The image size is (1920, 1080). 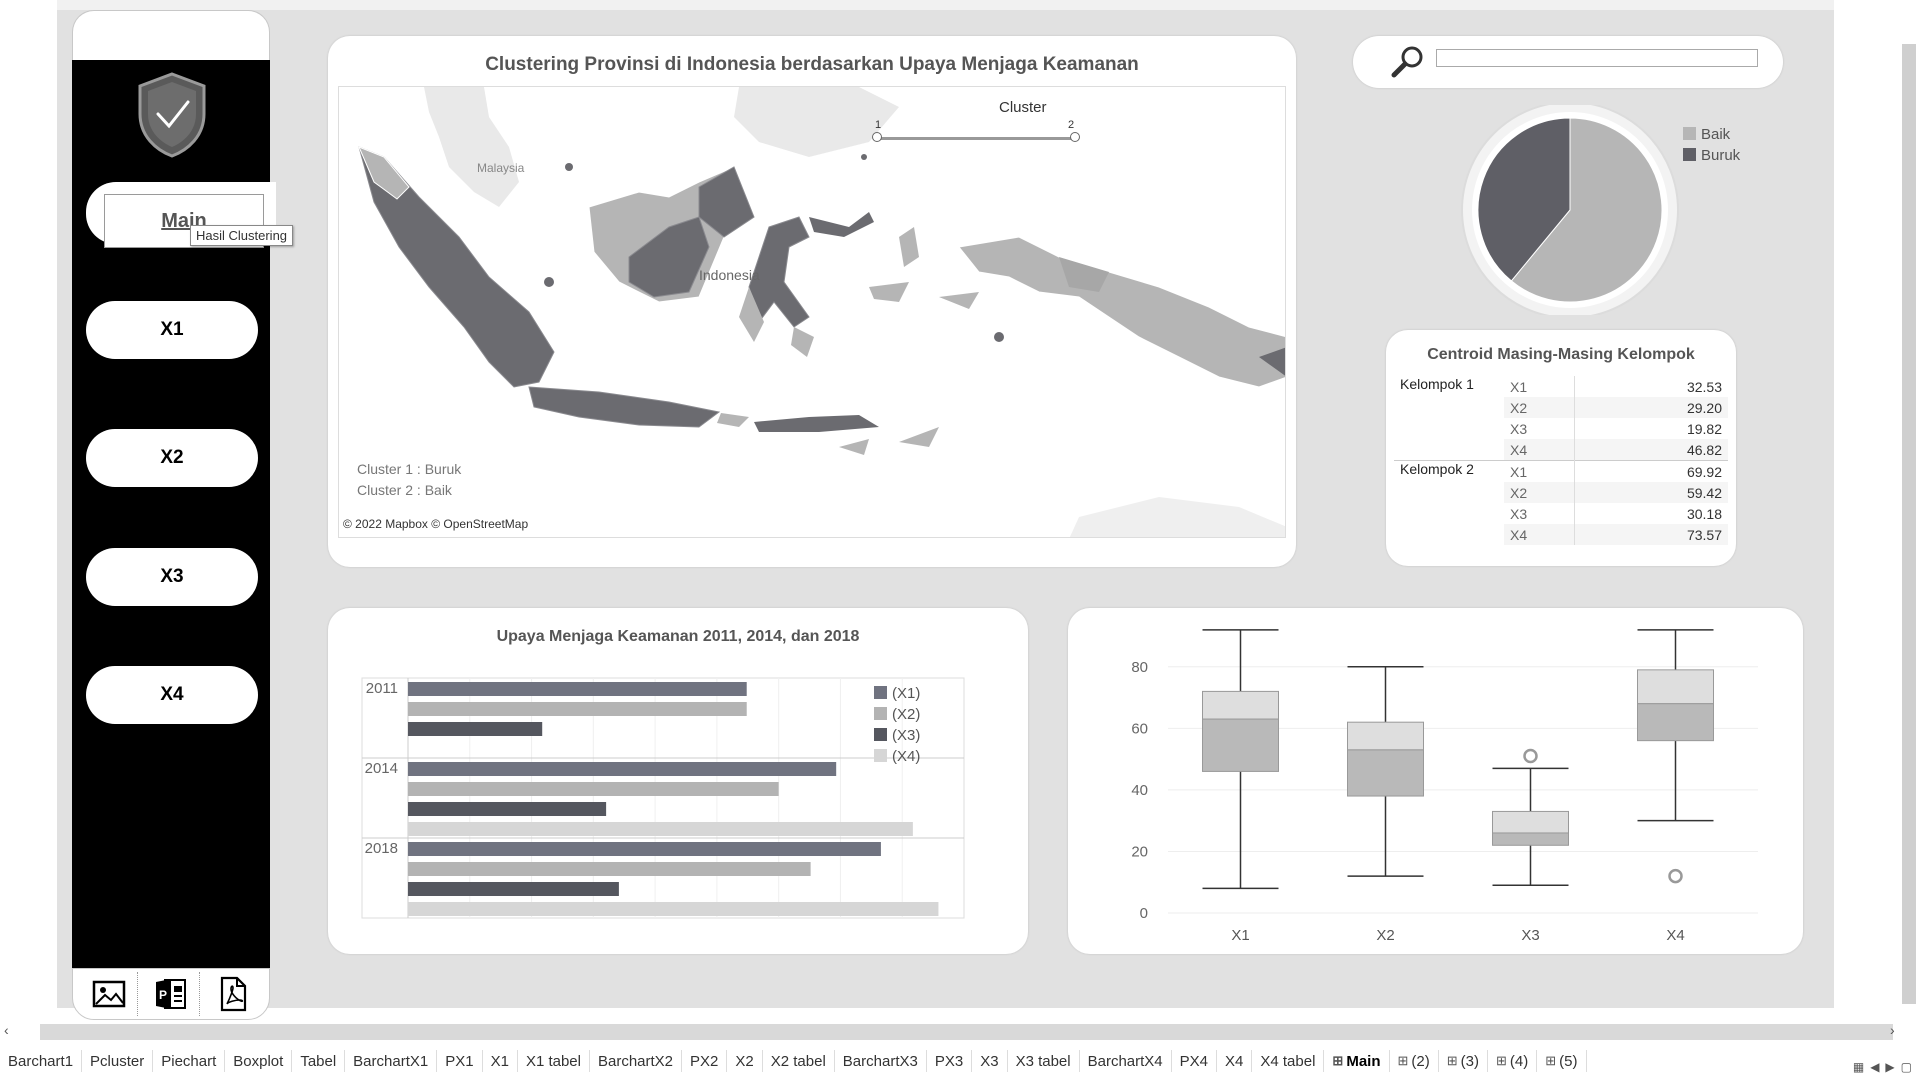 What do you see at coordinates (990, 1061) in the screenshot?
I see `tab-x3: X3` at bounding box center [990, 1061].